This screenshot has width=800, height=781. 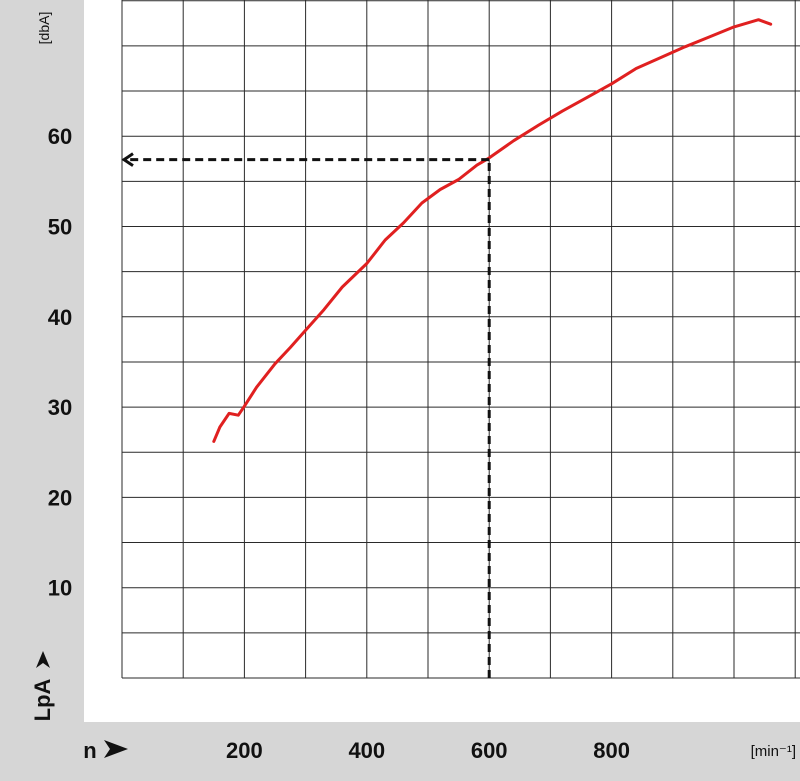 What do you see at coordinates (60, 588) in the screenshot?
I see `y-tick-label: 10` at bounding box center [60, 588].